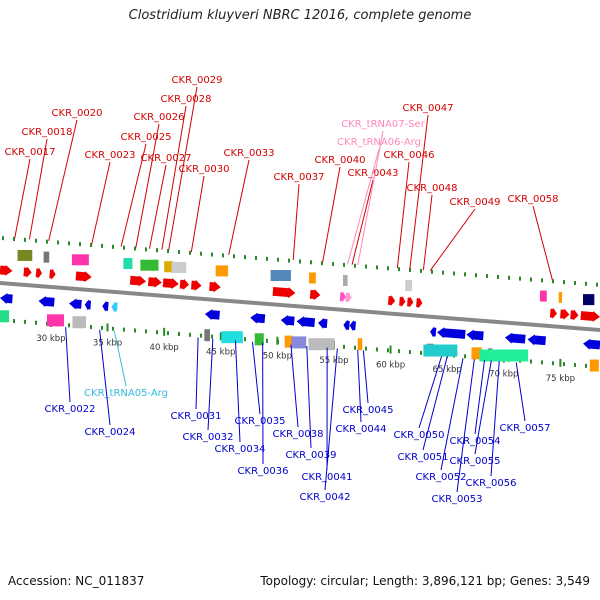  I want to click on gene-label: CKR_0030, so click(204, 169).